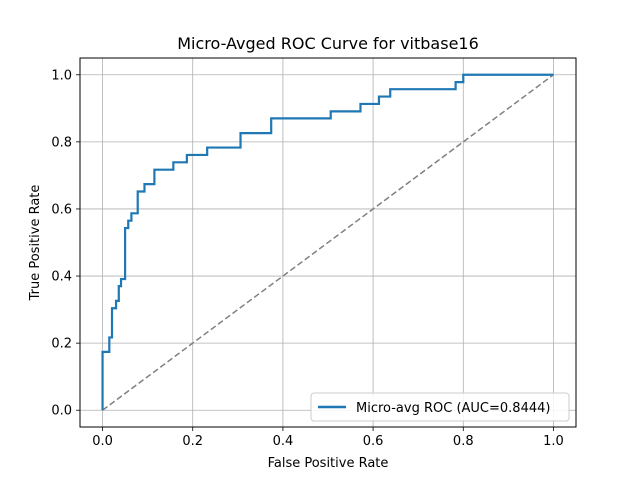 Image resolution: width=640 pixels, height=484 pixels. I want to click on x-axis-label: False Positive Rate, so click(328, 463).